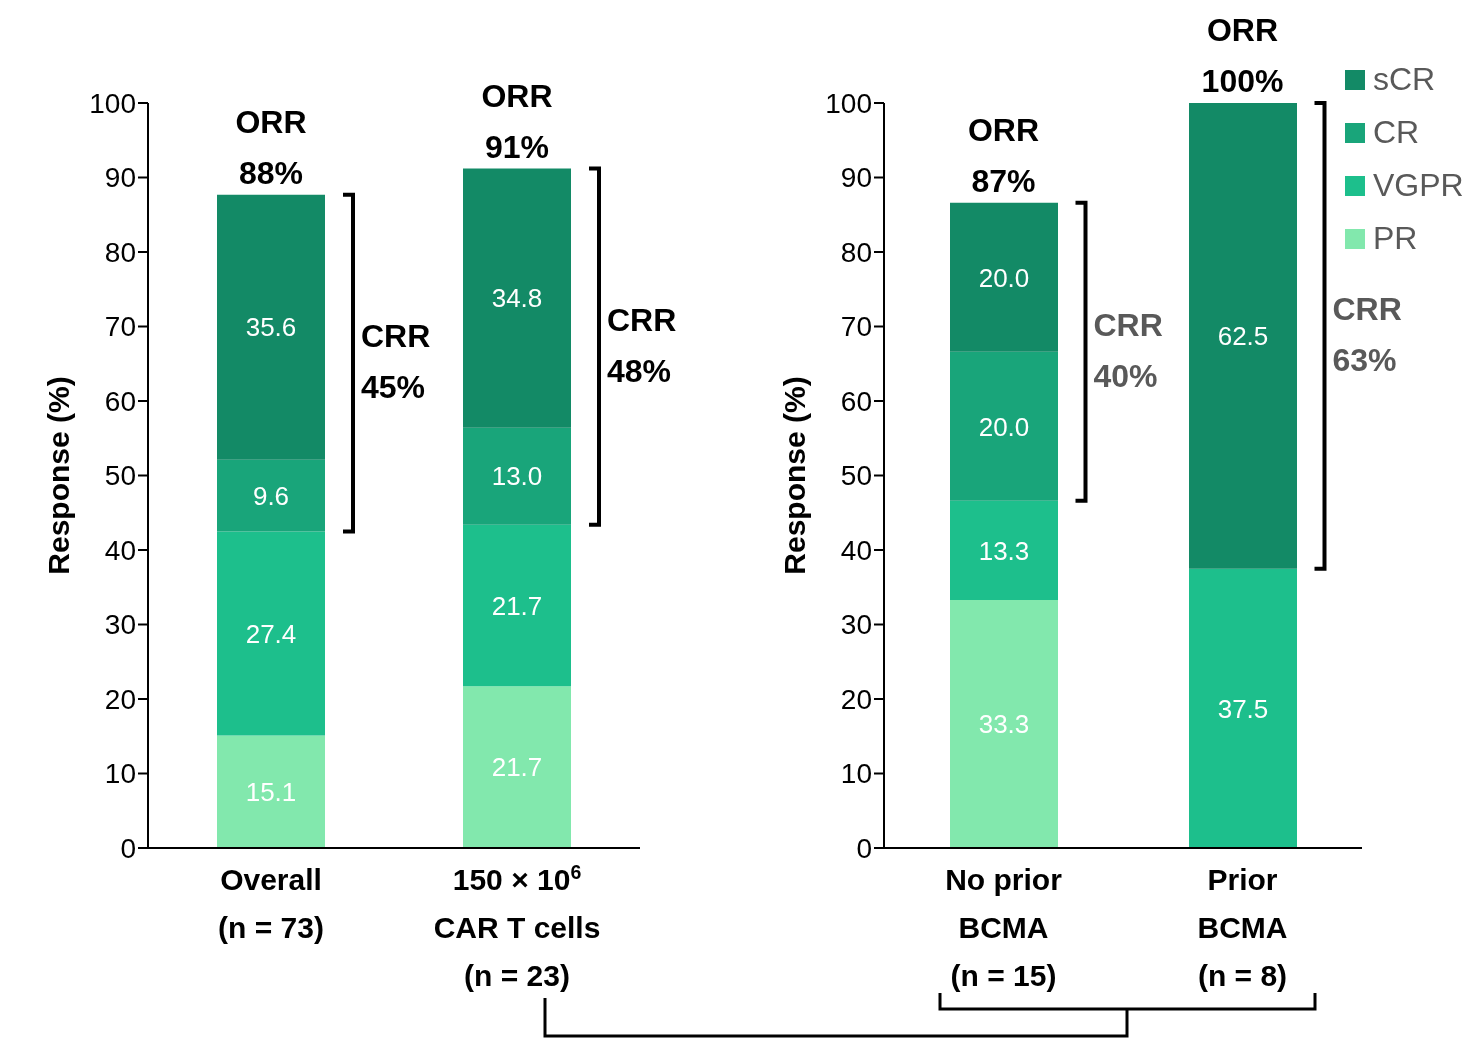  I want to click on data-label: 33.3, so click(1004, 724).